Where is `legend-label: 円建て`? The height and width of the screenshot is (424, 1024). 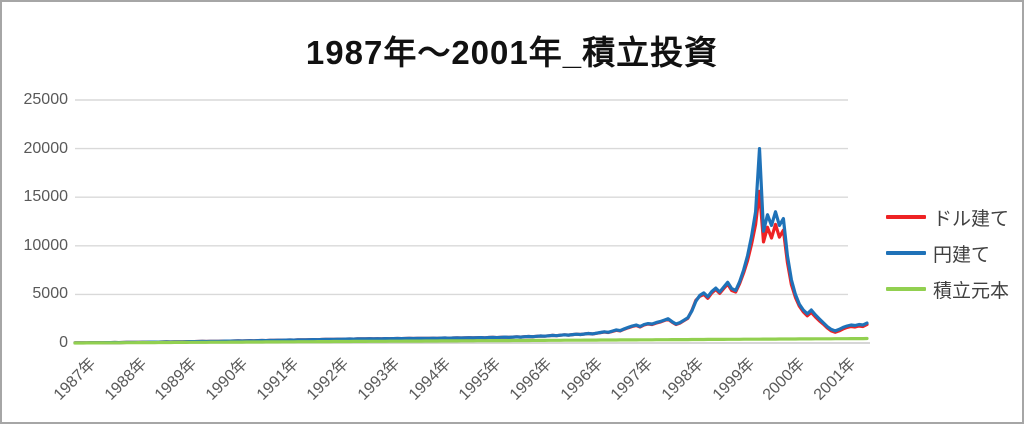
legend-label: 円建て is located at coordinates (962, 255).